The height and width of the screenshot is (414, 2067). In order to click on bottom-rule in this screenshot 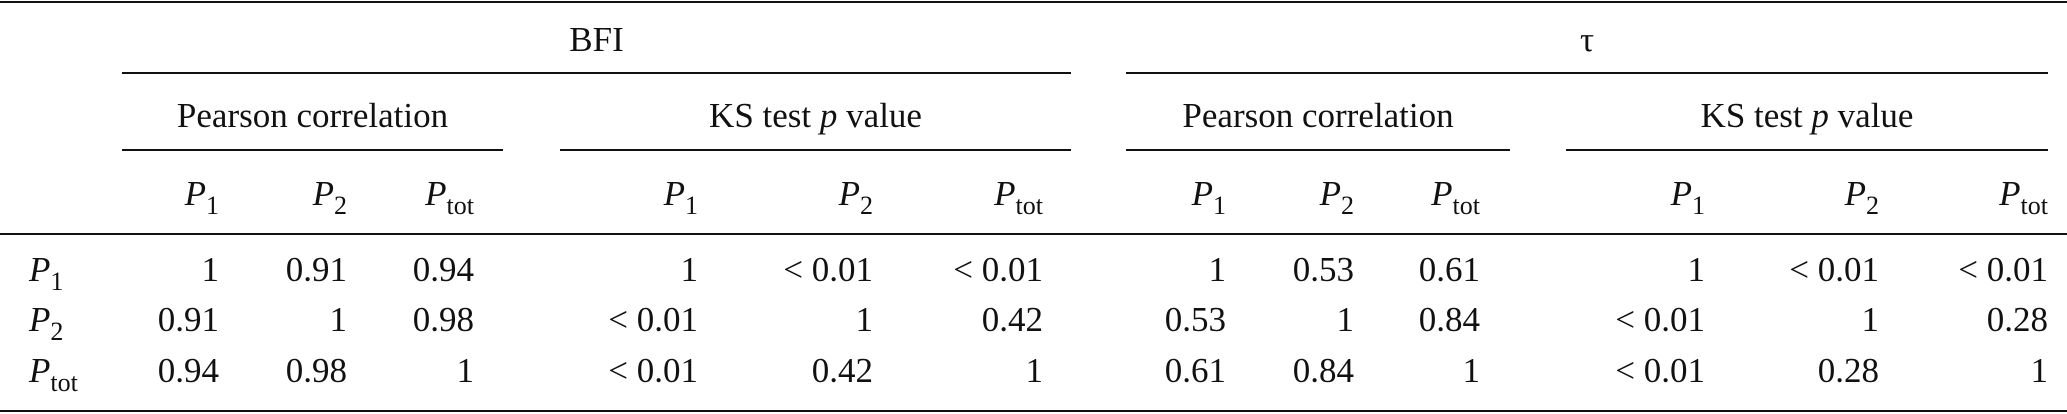, I will do `click(1033, 411)`.